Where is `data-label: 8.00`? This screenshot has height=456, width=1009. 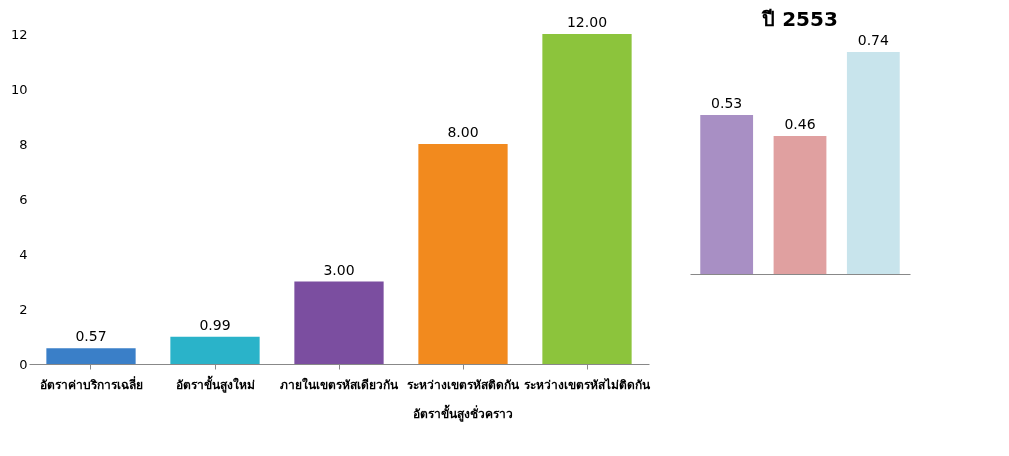
data-label: 8.00 is located at coordinates (463, 132).